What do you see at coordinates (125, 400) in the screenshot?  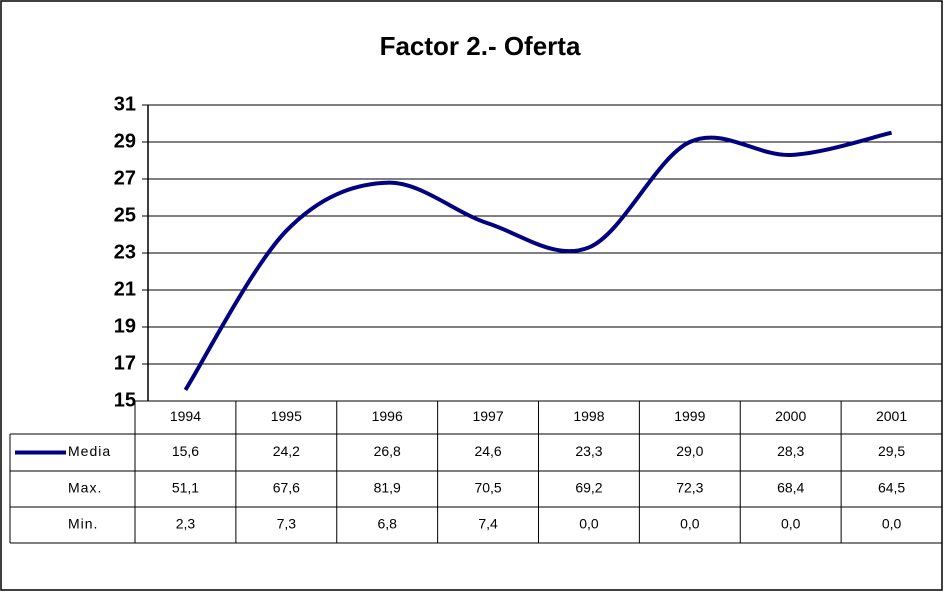 I see `y-tick-label: 15` at bounding box center [125, 400].